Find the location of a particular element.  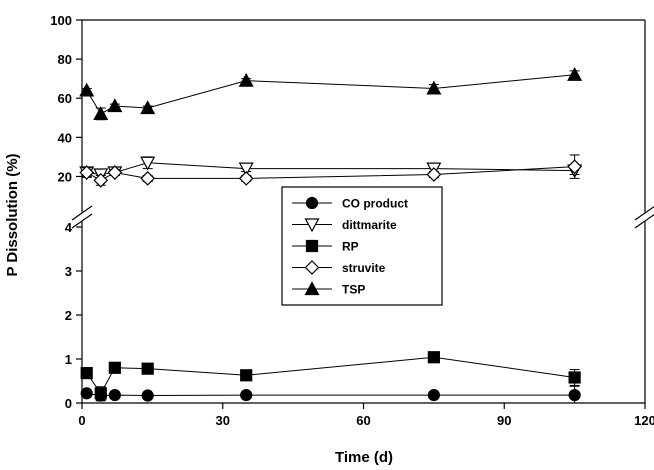

y-tick-label: 2 is located at coordinates (68, 315).